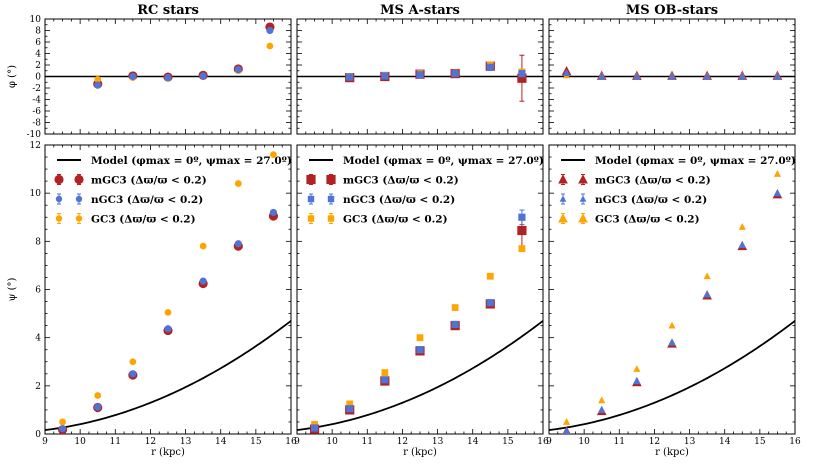  Describe the element at coordinates (35, 146) in the screenshot. I see `y-tick-label: 12` at that location.